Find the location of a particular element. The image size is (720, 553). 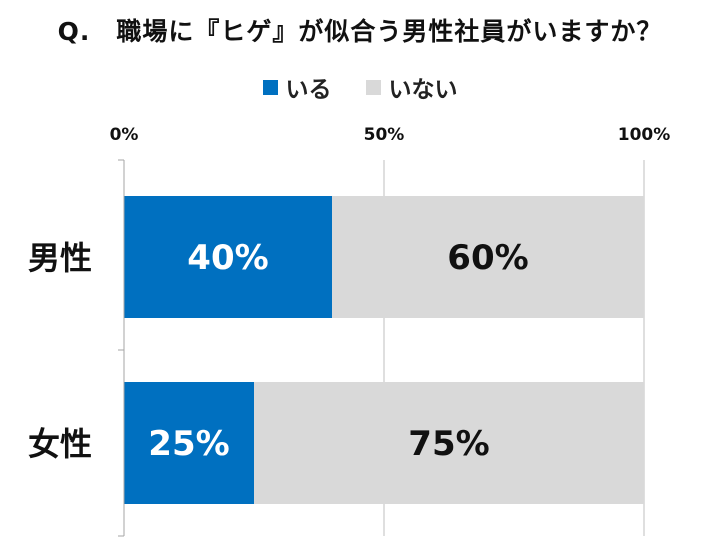

legend-swatch-iru is located at coordinates (270, 87).